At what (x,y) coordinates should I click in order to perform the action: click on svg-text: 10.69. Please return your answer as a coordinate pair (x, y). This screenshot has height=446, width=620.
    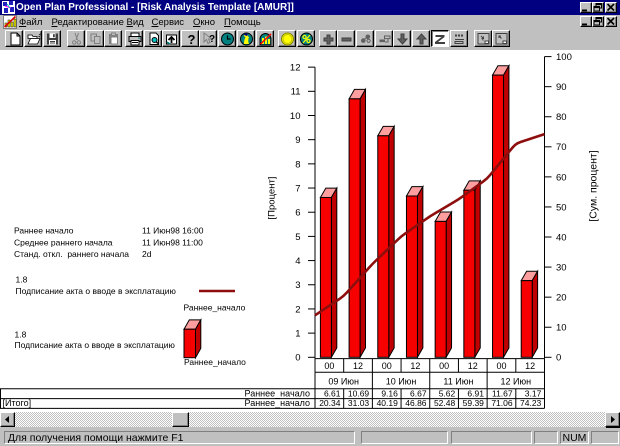
    Looking at the image, I should click on (359, 393).